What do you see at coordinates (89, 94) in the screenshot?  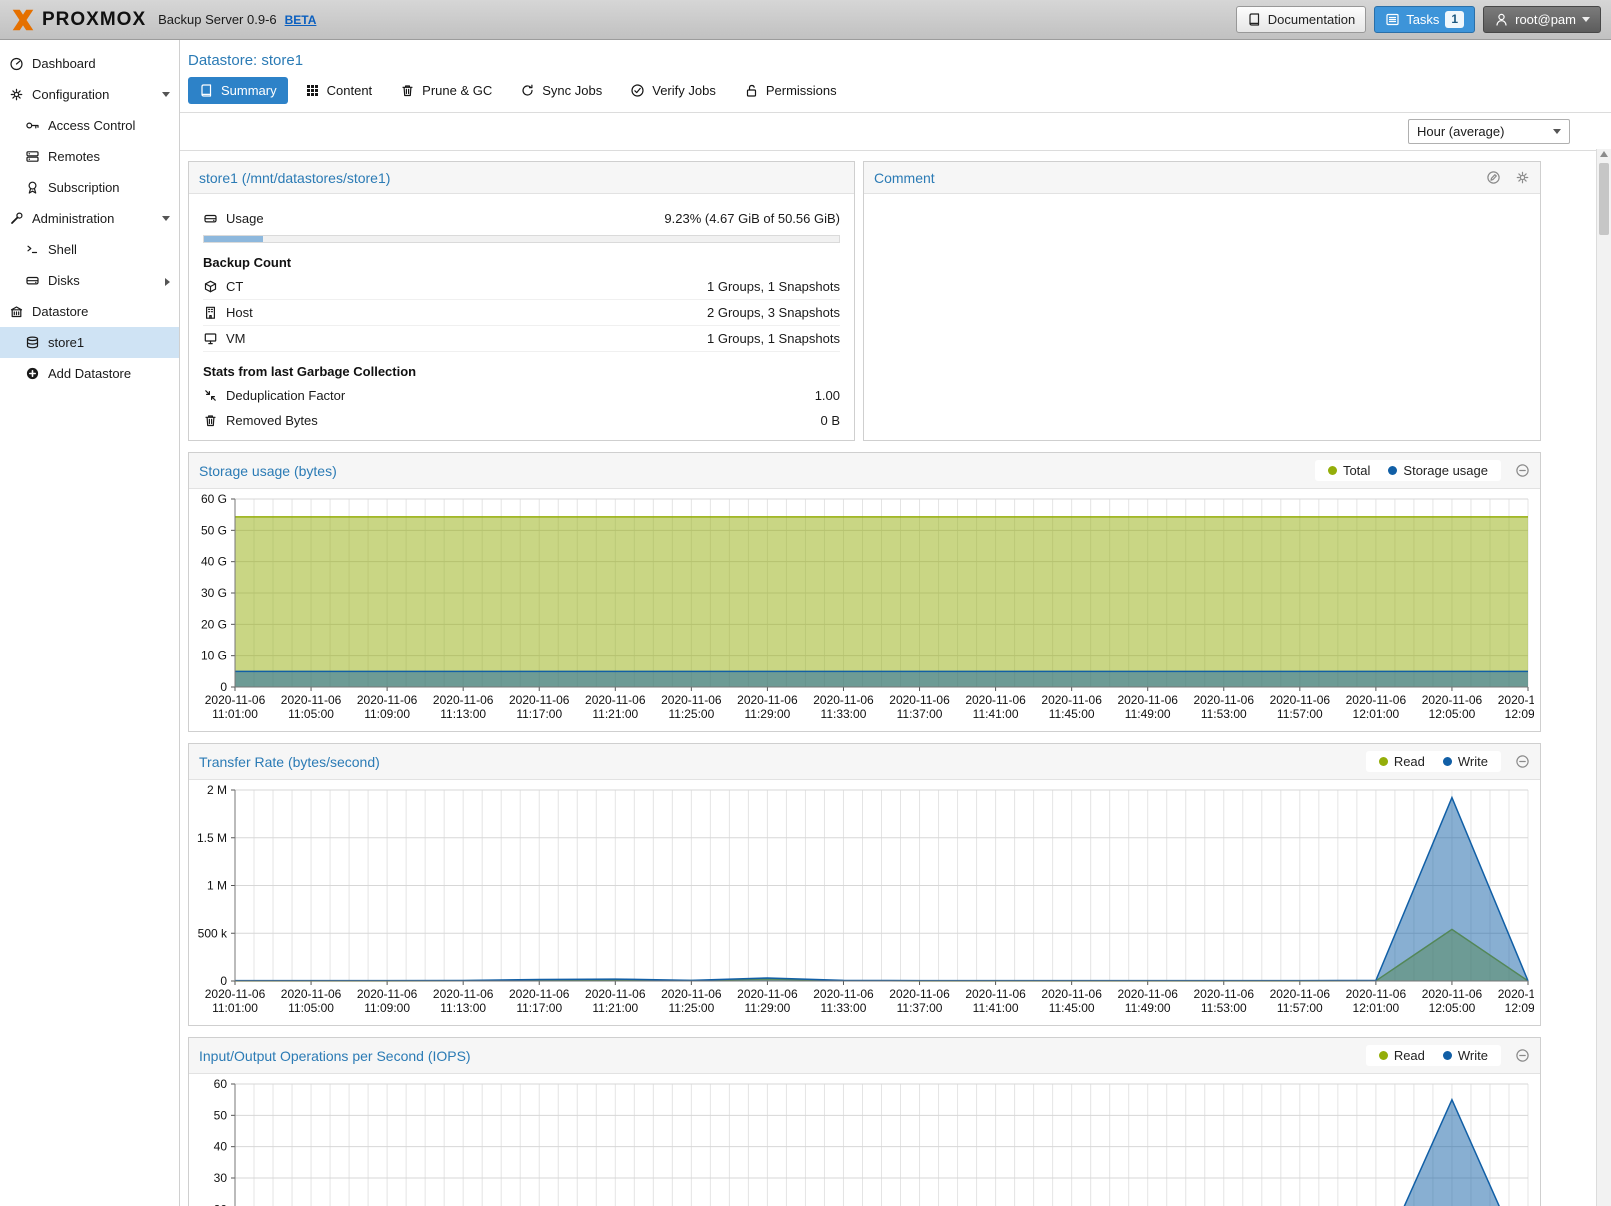 I see `sidebar-item-configuration: Configuration` at bounding box center [89, 94].